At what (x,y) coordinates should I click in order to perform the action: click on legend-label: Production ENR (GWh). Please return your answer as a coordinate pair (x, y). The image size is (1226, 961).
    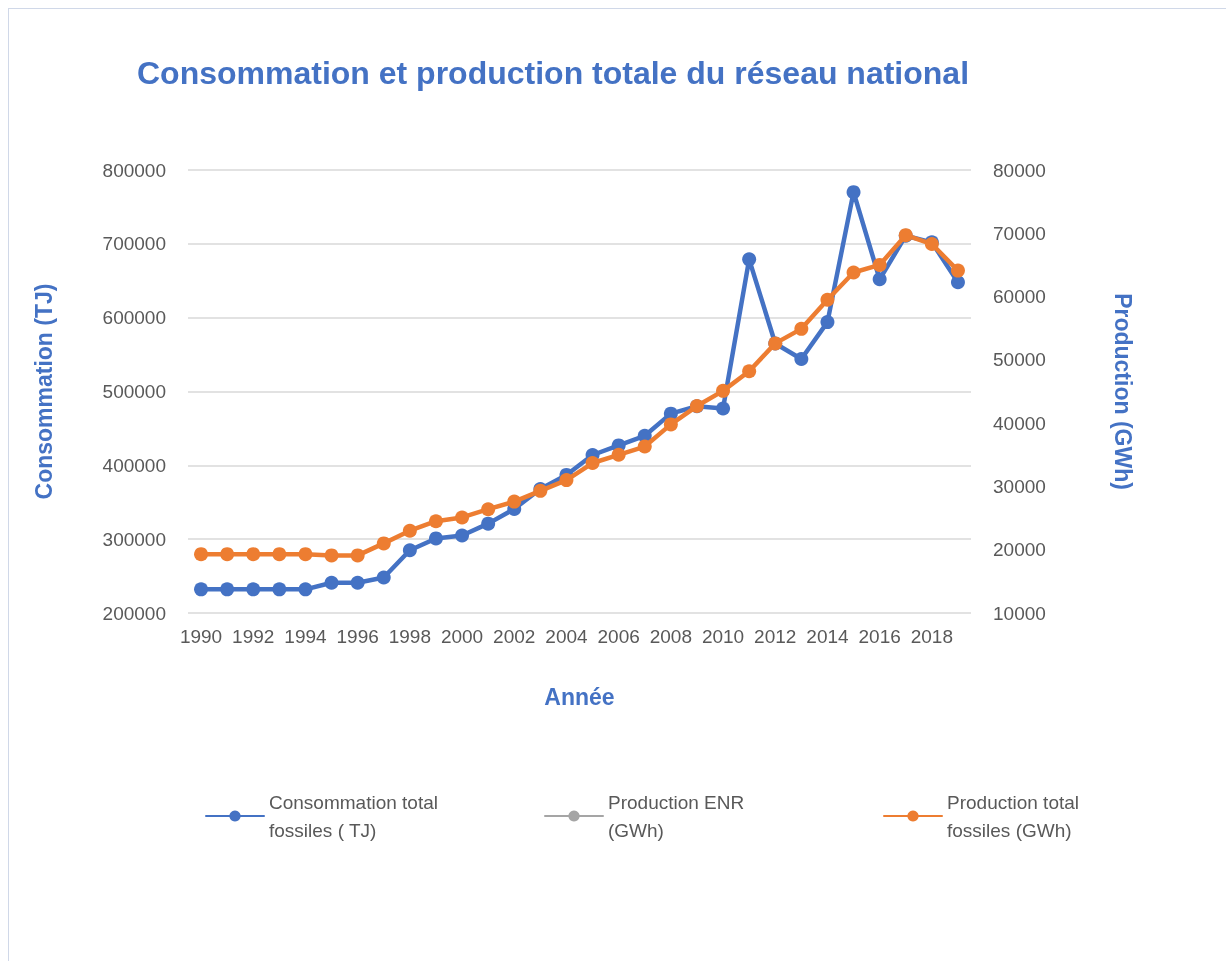
    Looking at the image, I should click on (679, 816).